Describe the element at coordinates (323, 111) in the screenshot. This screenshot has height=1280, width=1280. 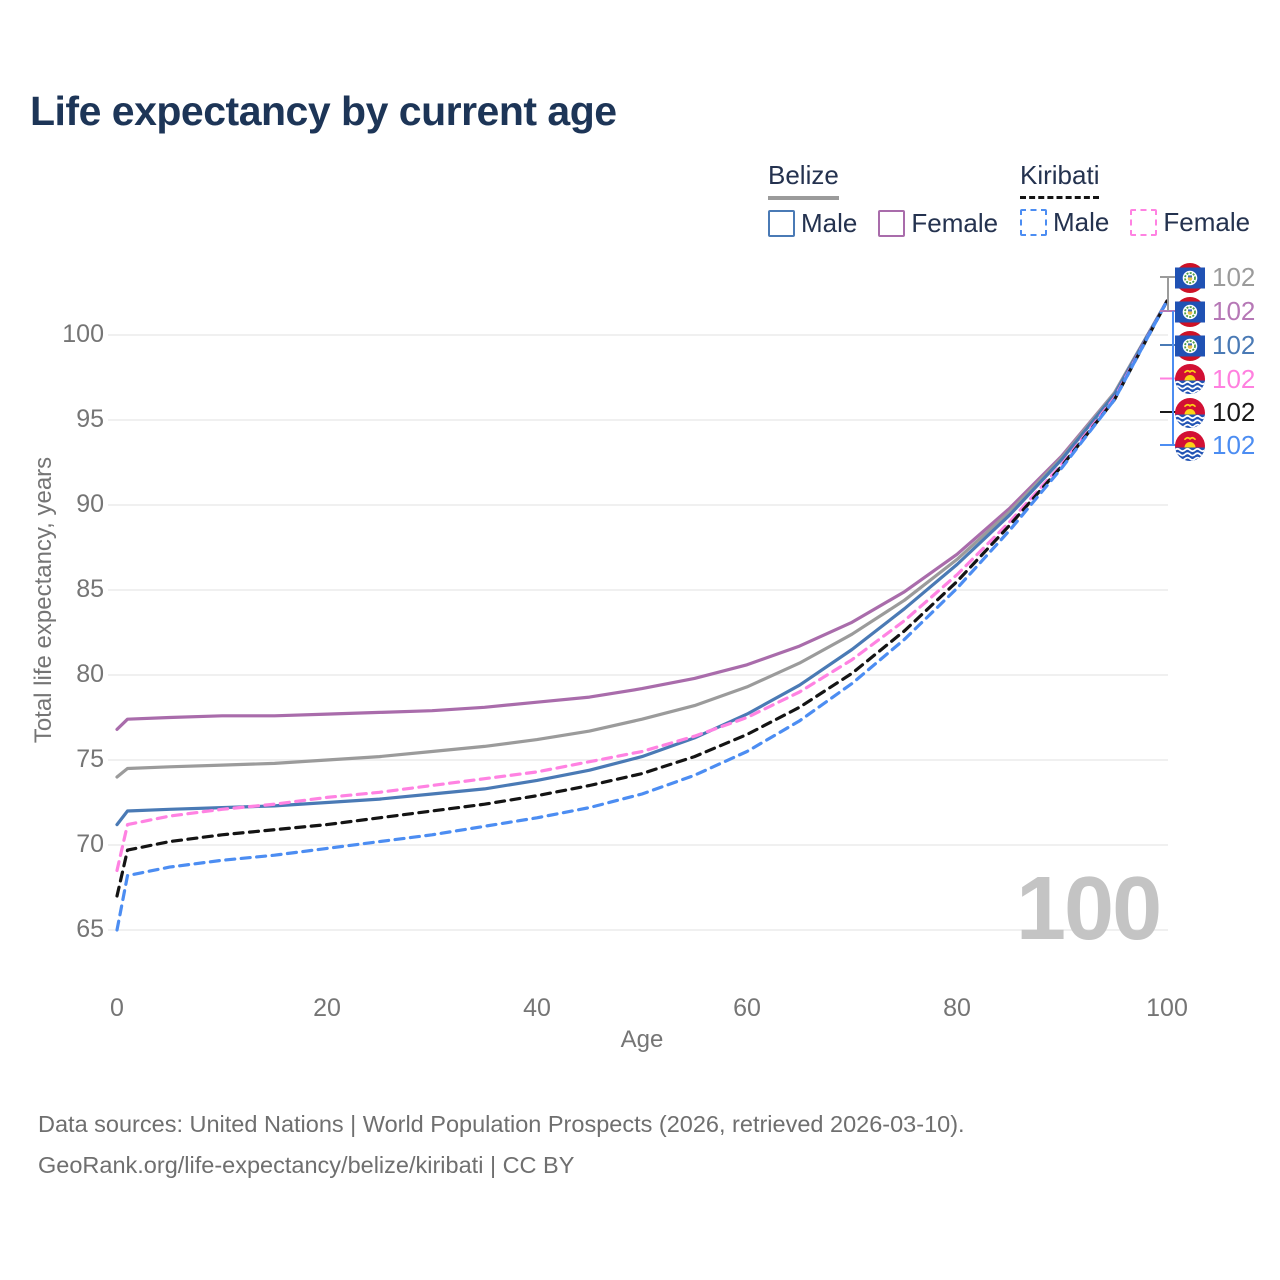
I see `page-title: Life expectancy by current age` at that location.